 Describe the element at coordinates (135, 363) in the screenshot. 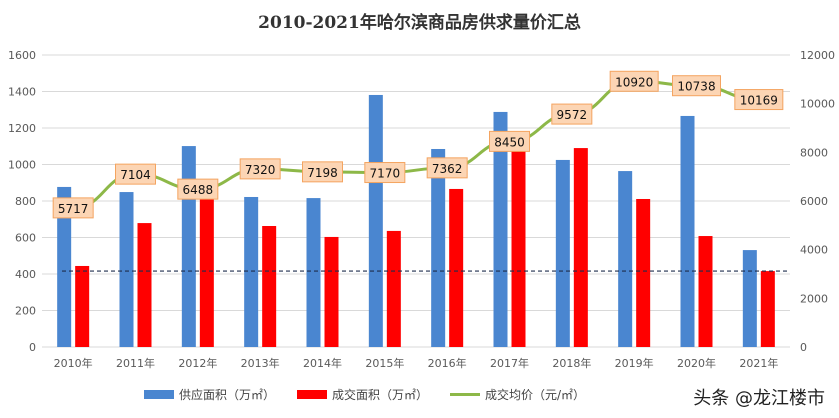

I see `x-tick-label: 2011年` at that location.